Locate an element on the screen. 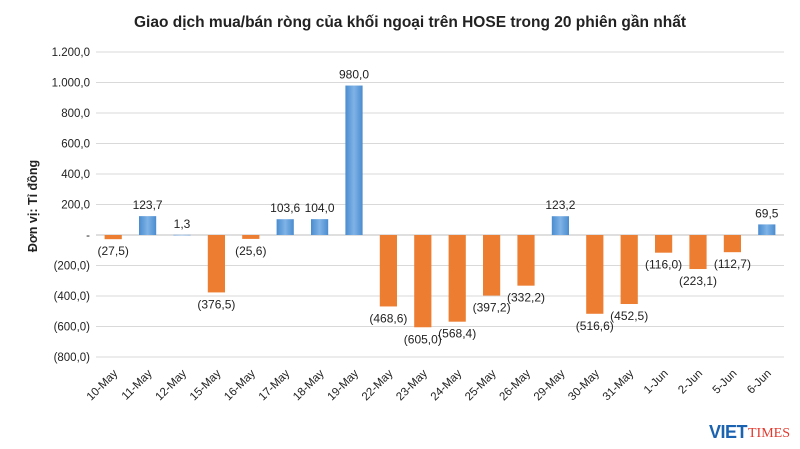 The width and height of the screenshot is (800, 449). x-tick-label: 19-May is located at coordinates (344, 385).